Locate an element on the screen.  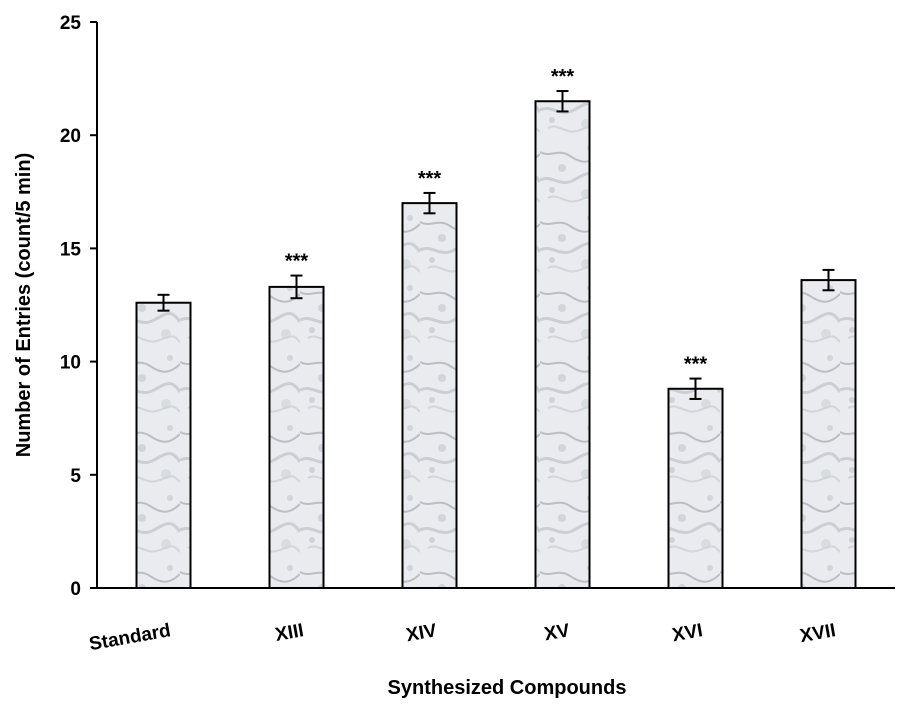
x-tick-labels: Standard XIII XIV XV XVI XVII is located at coordinates (463, 637).